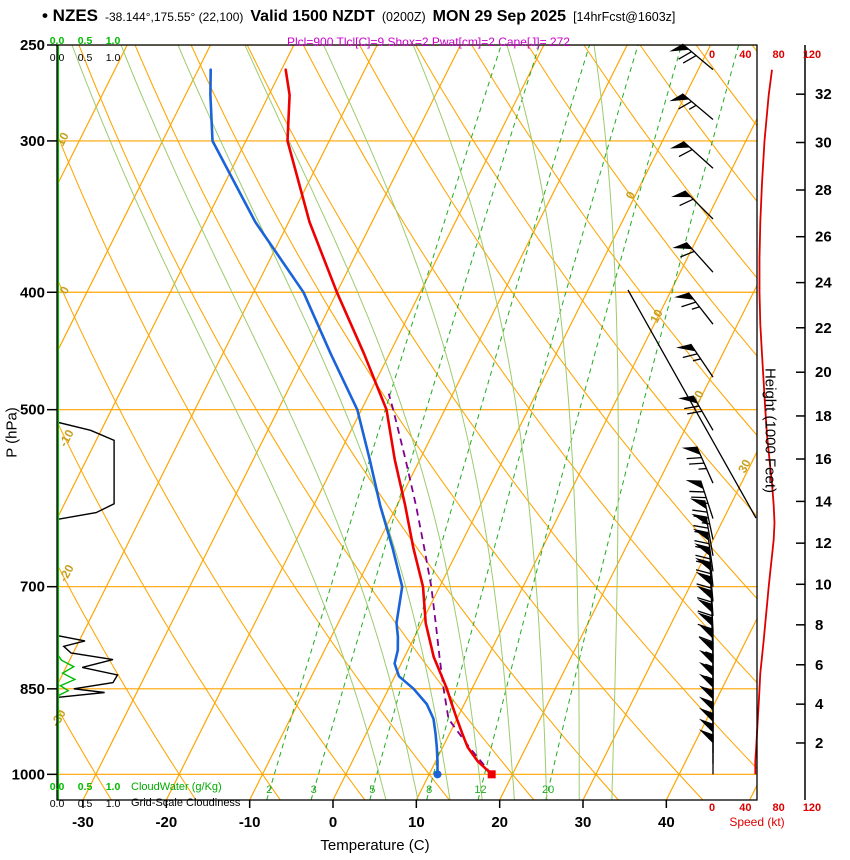 The height and width of the screenshot is (860, 850). What do you see at coordinates (812, 808) in the screenshot?
I see `speed-tick-label-bottom: 120` at bounding box center [812, 808].